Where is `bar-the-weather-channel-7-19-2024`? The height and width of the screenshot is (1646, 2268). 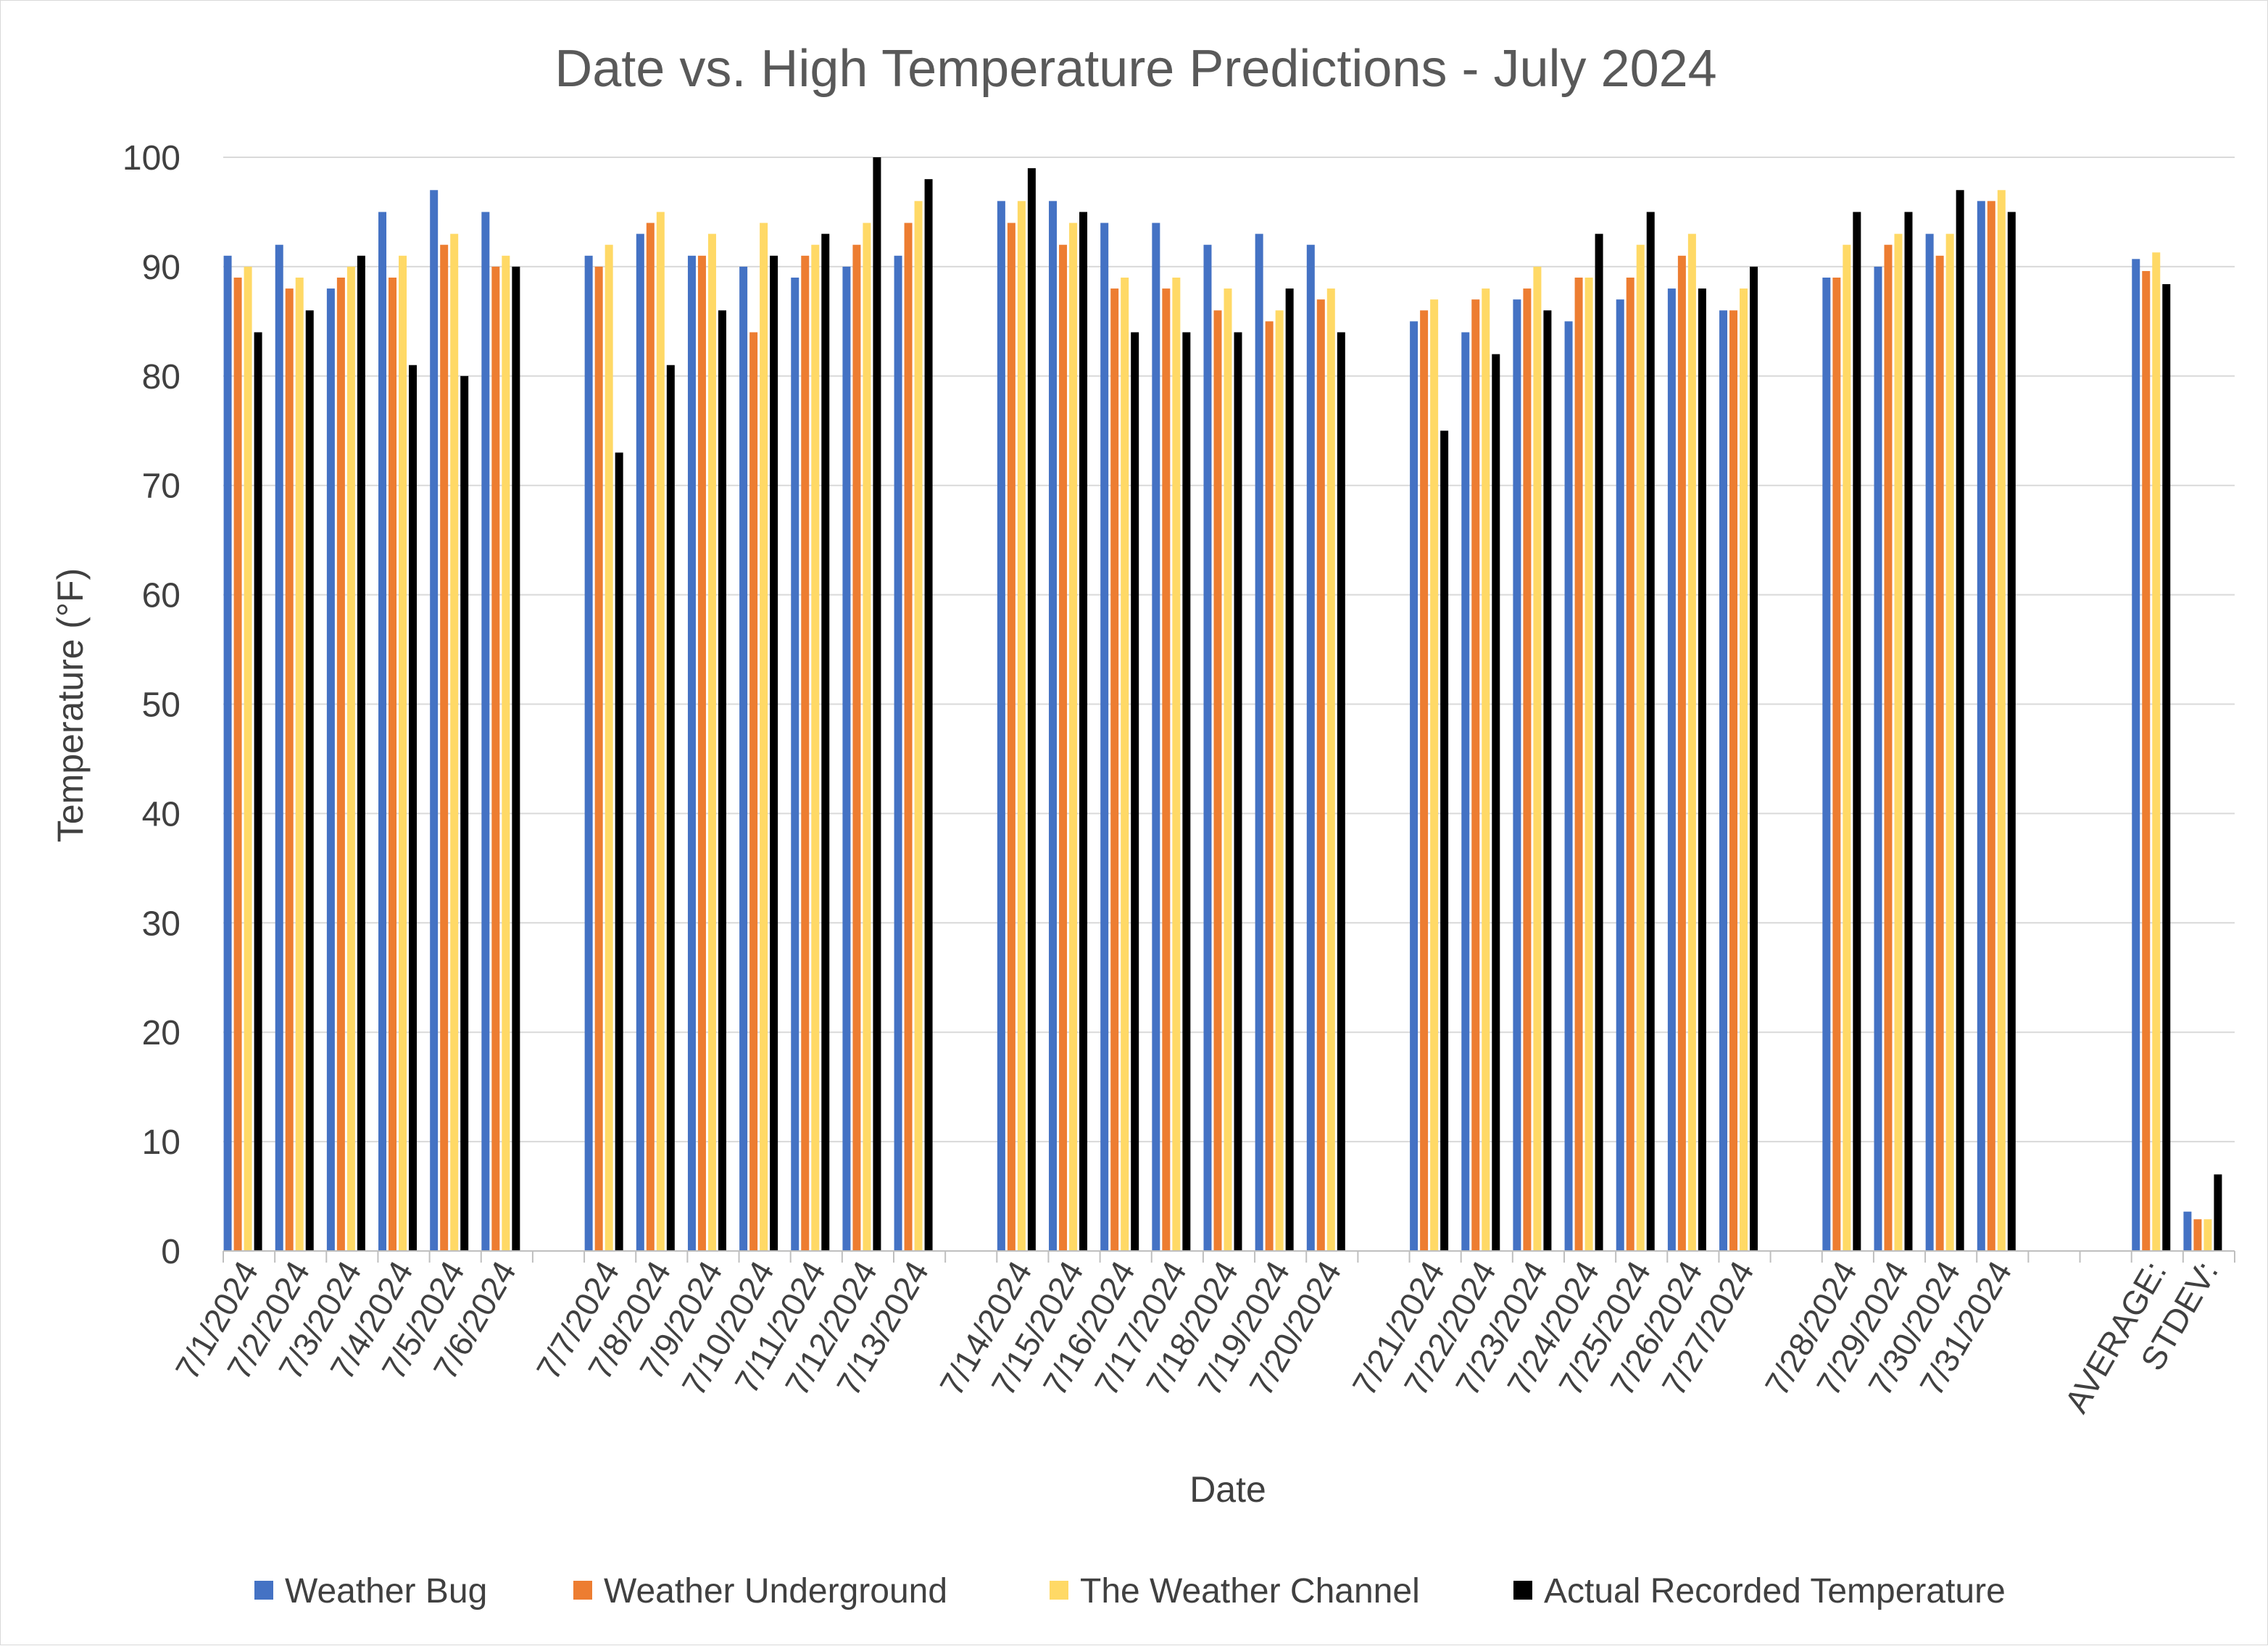
bar-the-weather-channel-7-19-2024 is located at coordinates (1279, 780).